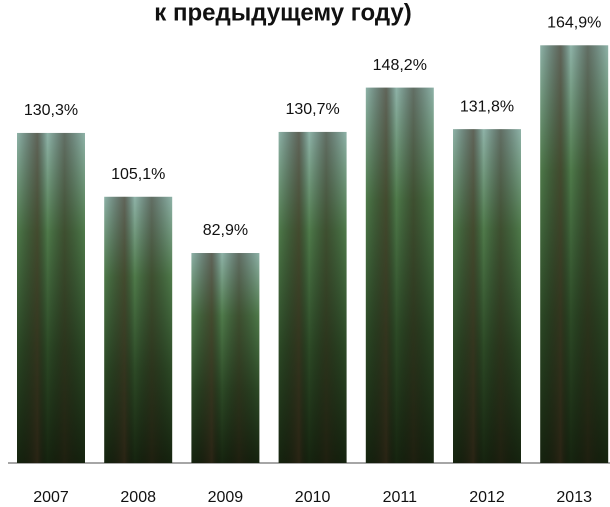 Image resolution: width=610 pixels, height=507 pixels. What do you see at coordinates (282, 13) in the screenshot?
I see `chart-title: к предыдущему году)` at bounding box center [282, 13].